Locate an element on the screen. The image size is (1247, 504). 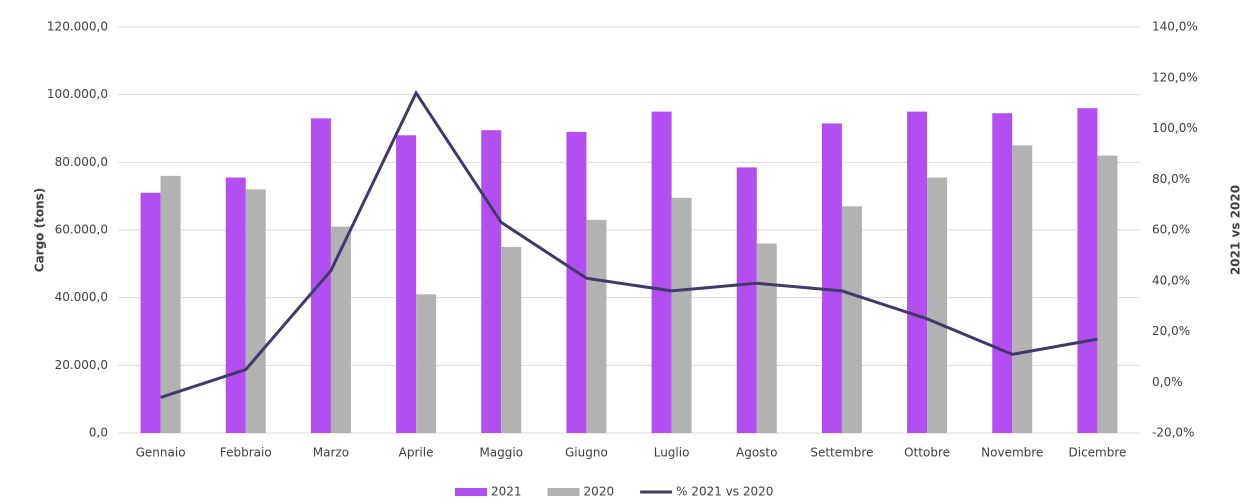
x-tick-label: Febbraio is located at coordinates (246, 453).